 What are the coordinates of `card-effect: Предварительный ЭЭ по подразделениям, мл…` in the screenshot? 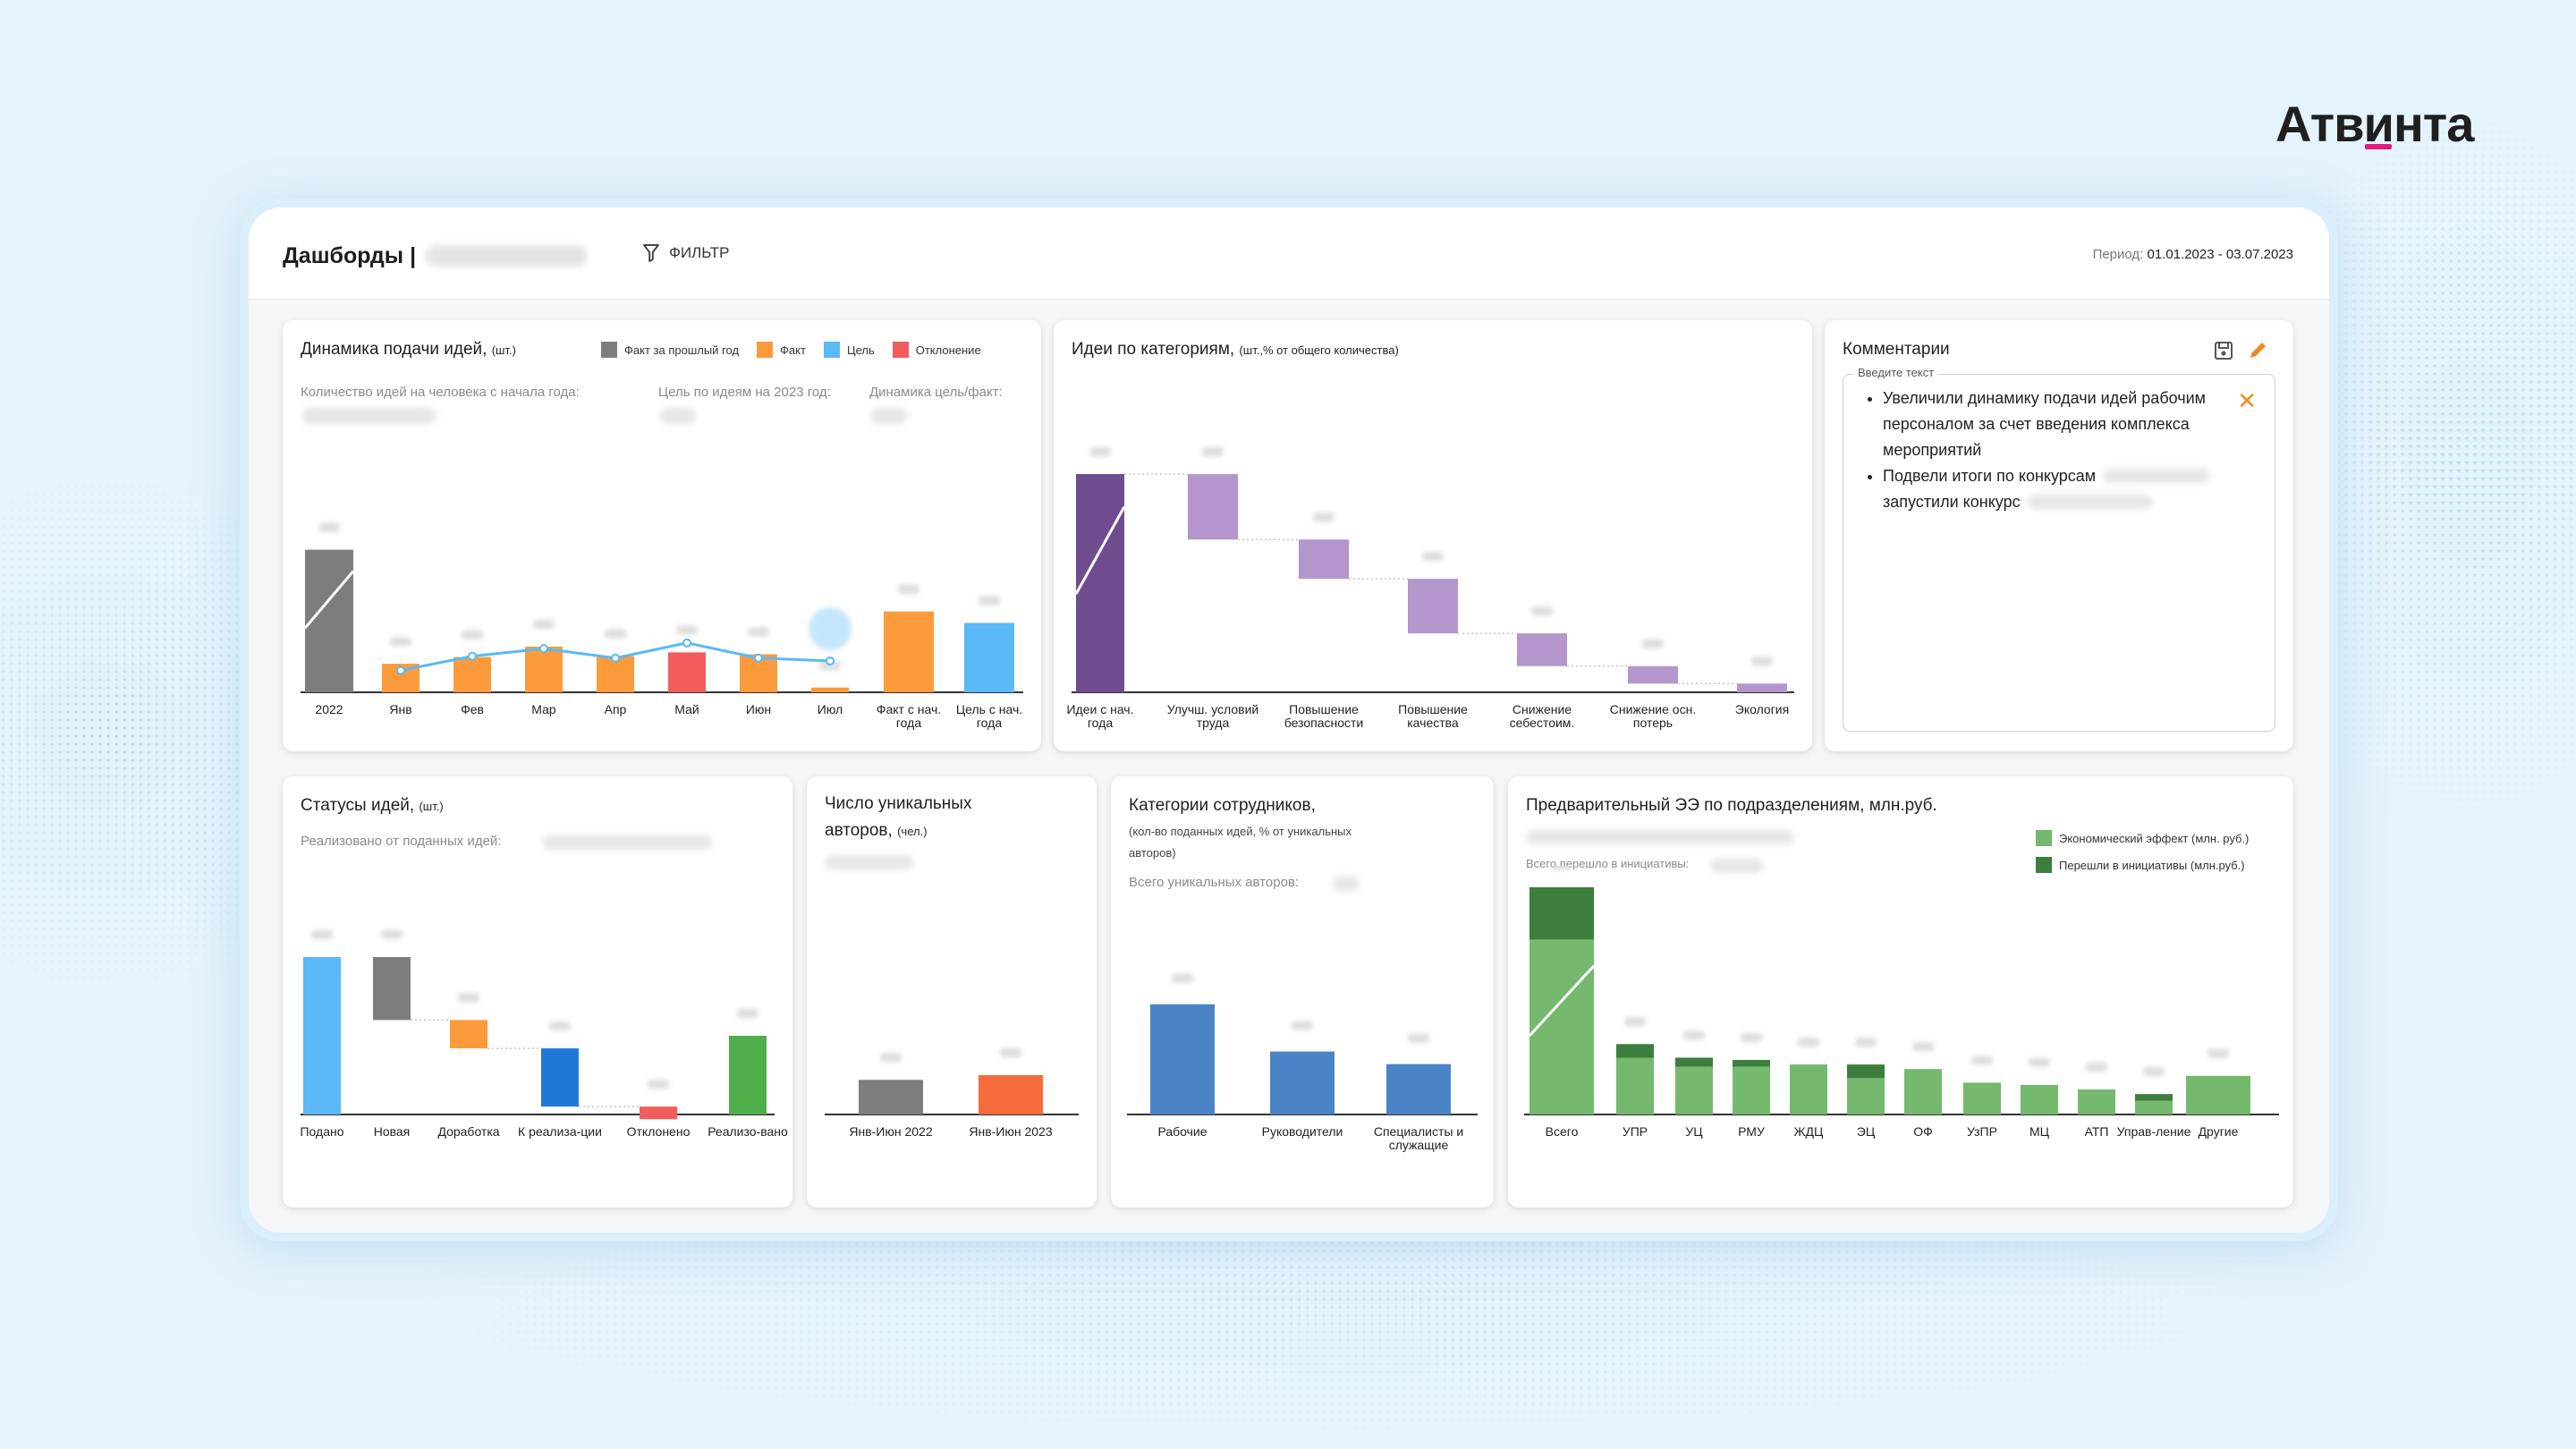 It's located at (1900, 992).